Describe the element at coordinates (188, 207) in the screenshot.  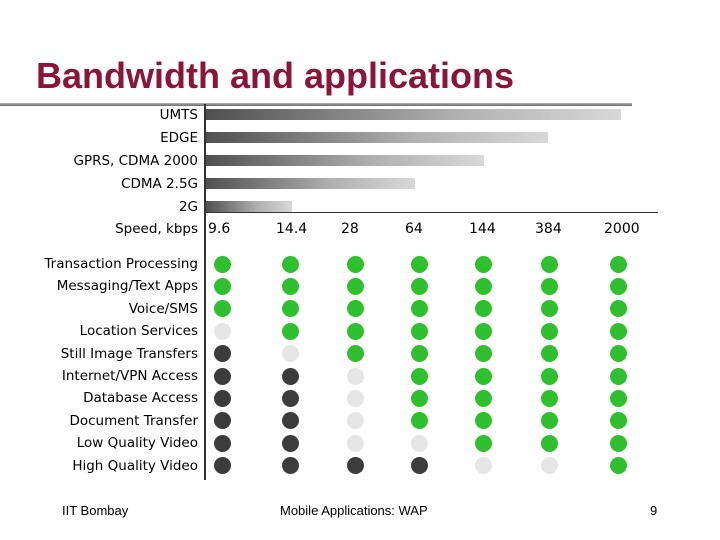
I see `technology-label: 2G` at that location.